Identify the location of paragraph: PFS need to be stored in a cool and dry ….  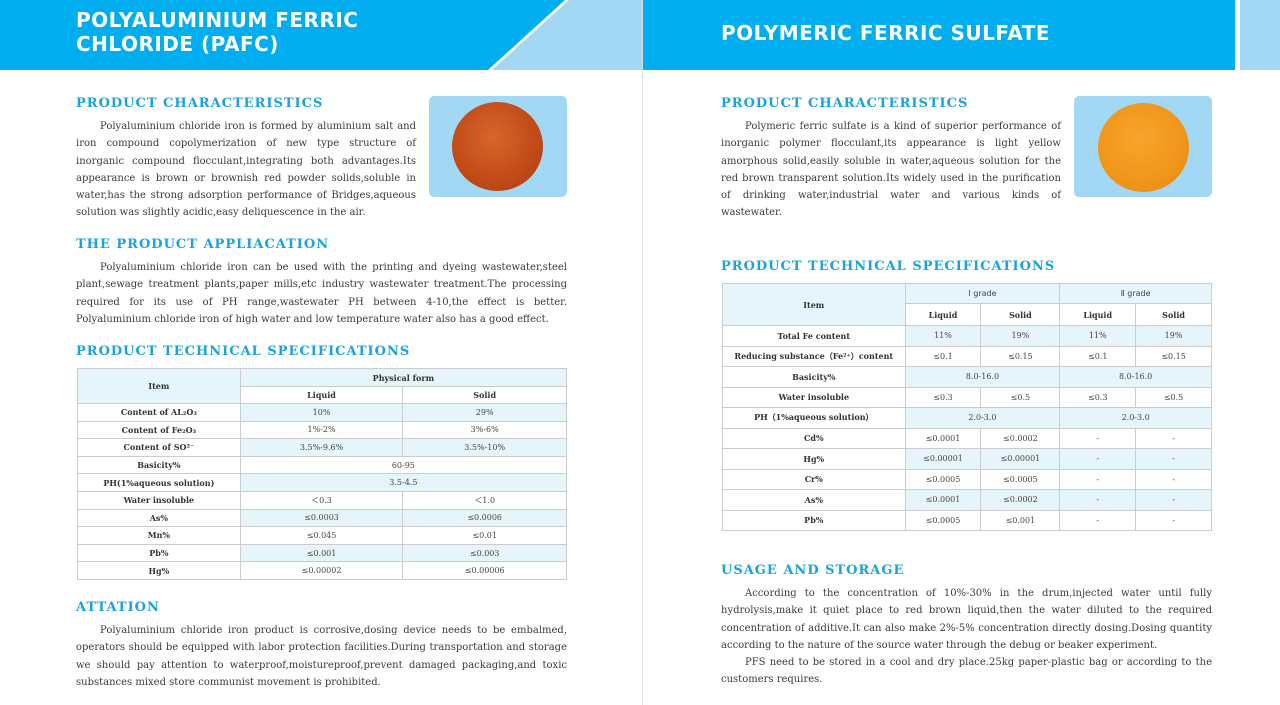
(966, 671).